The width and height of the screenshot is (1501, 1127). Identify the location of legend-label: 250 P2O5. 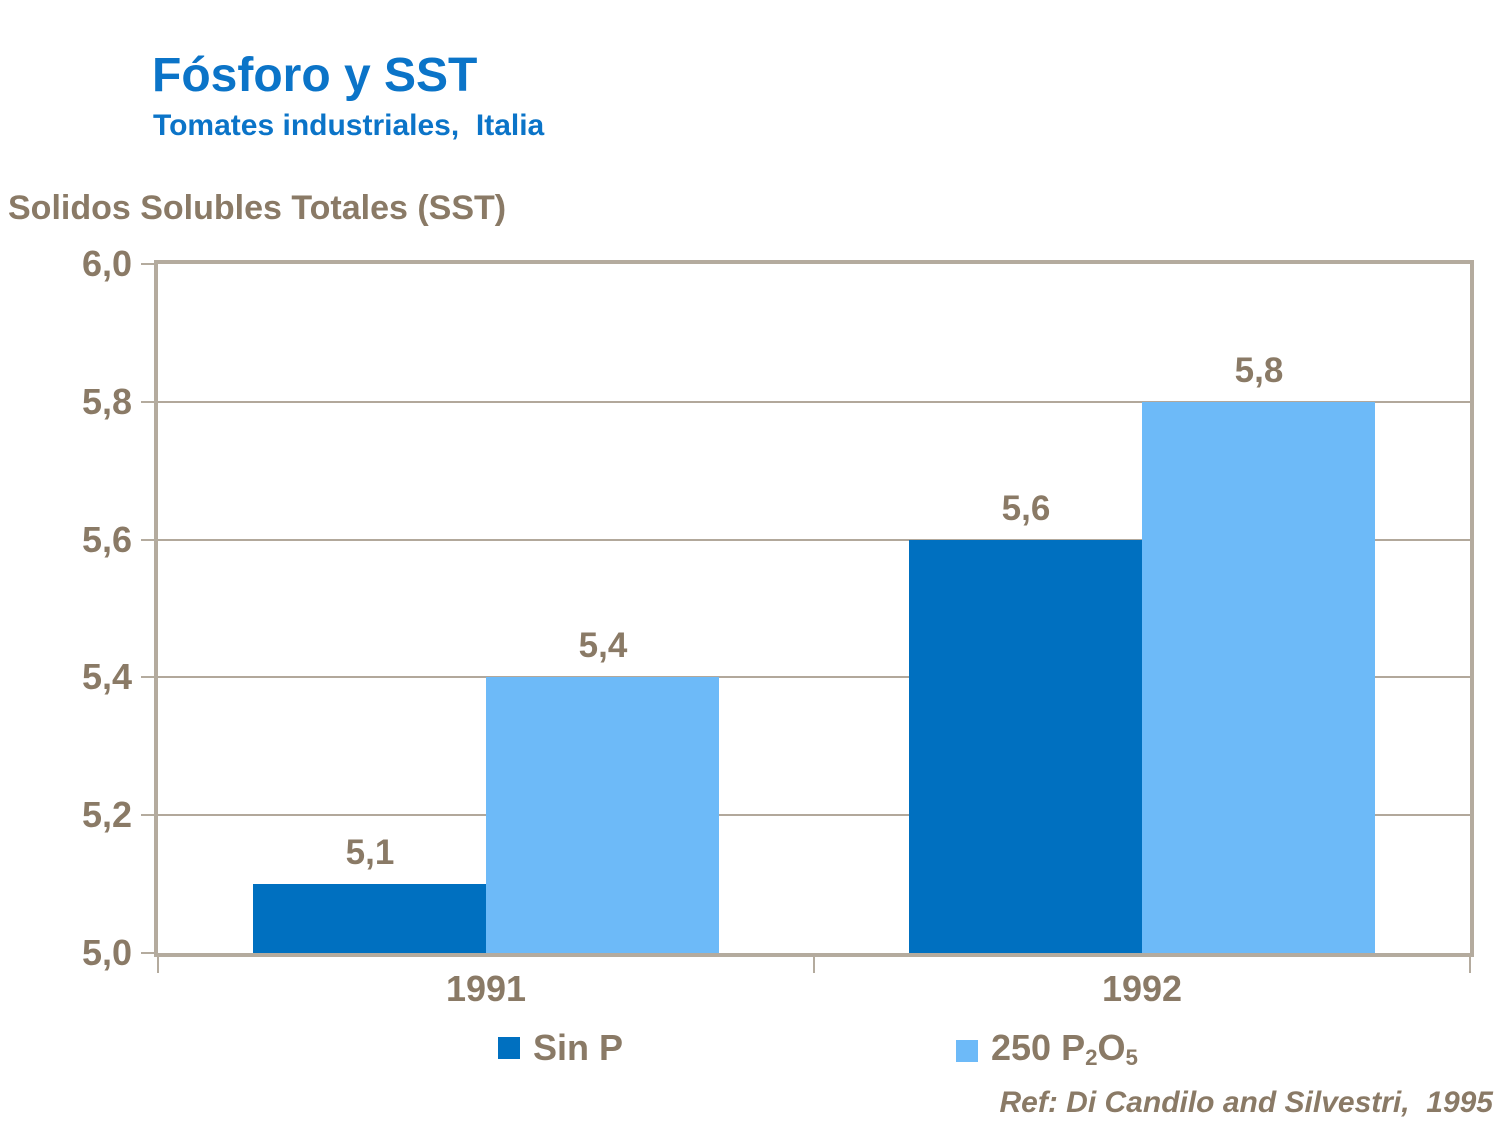
(1064, 1049).